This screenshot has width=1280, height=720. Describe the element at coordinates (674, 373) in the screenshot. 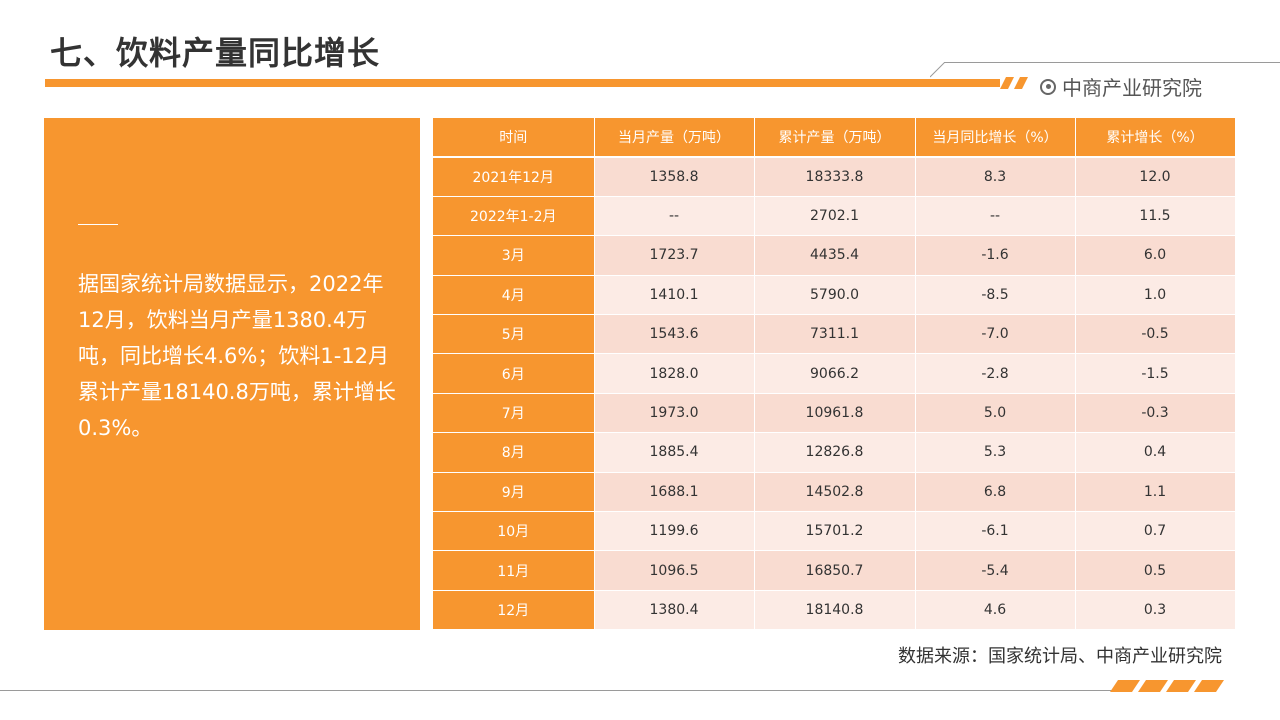

I see `cell-monthly-output: 1828.0` at that location.